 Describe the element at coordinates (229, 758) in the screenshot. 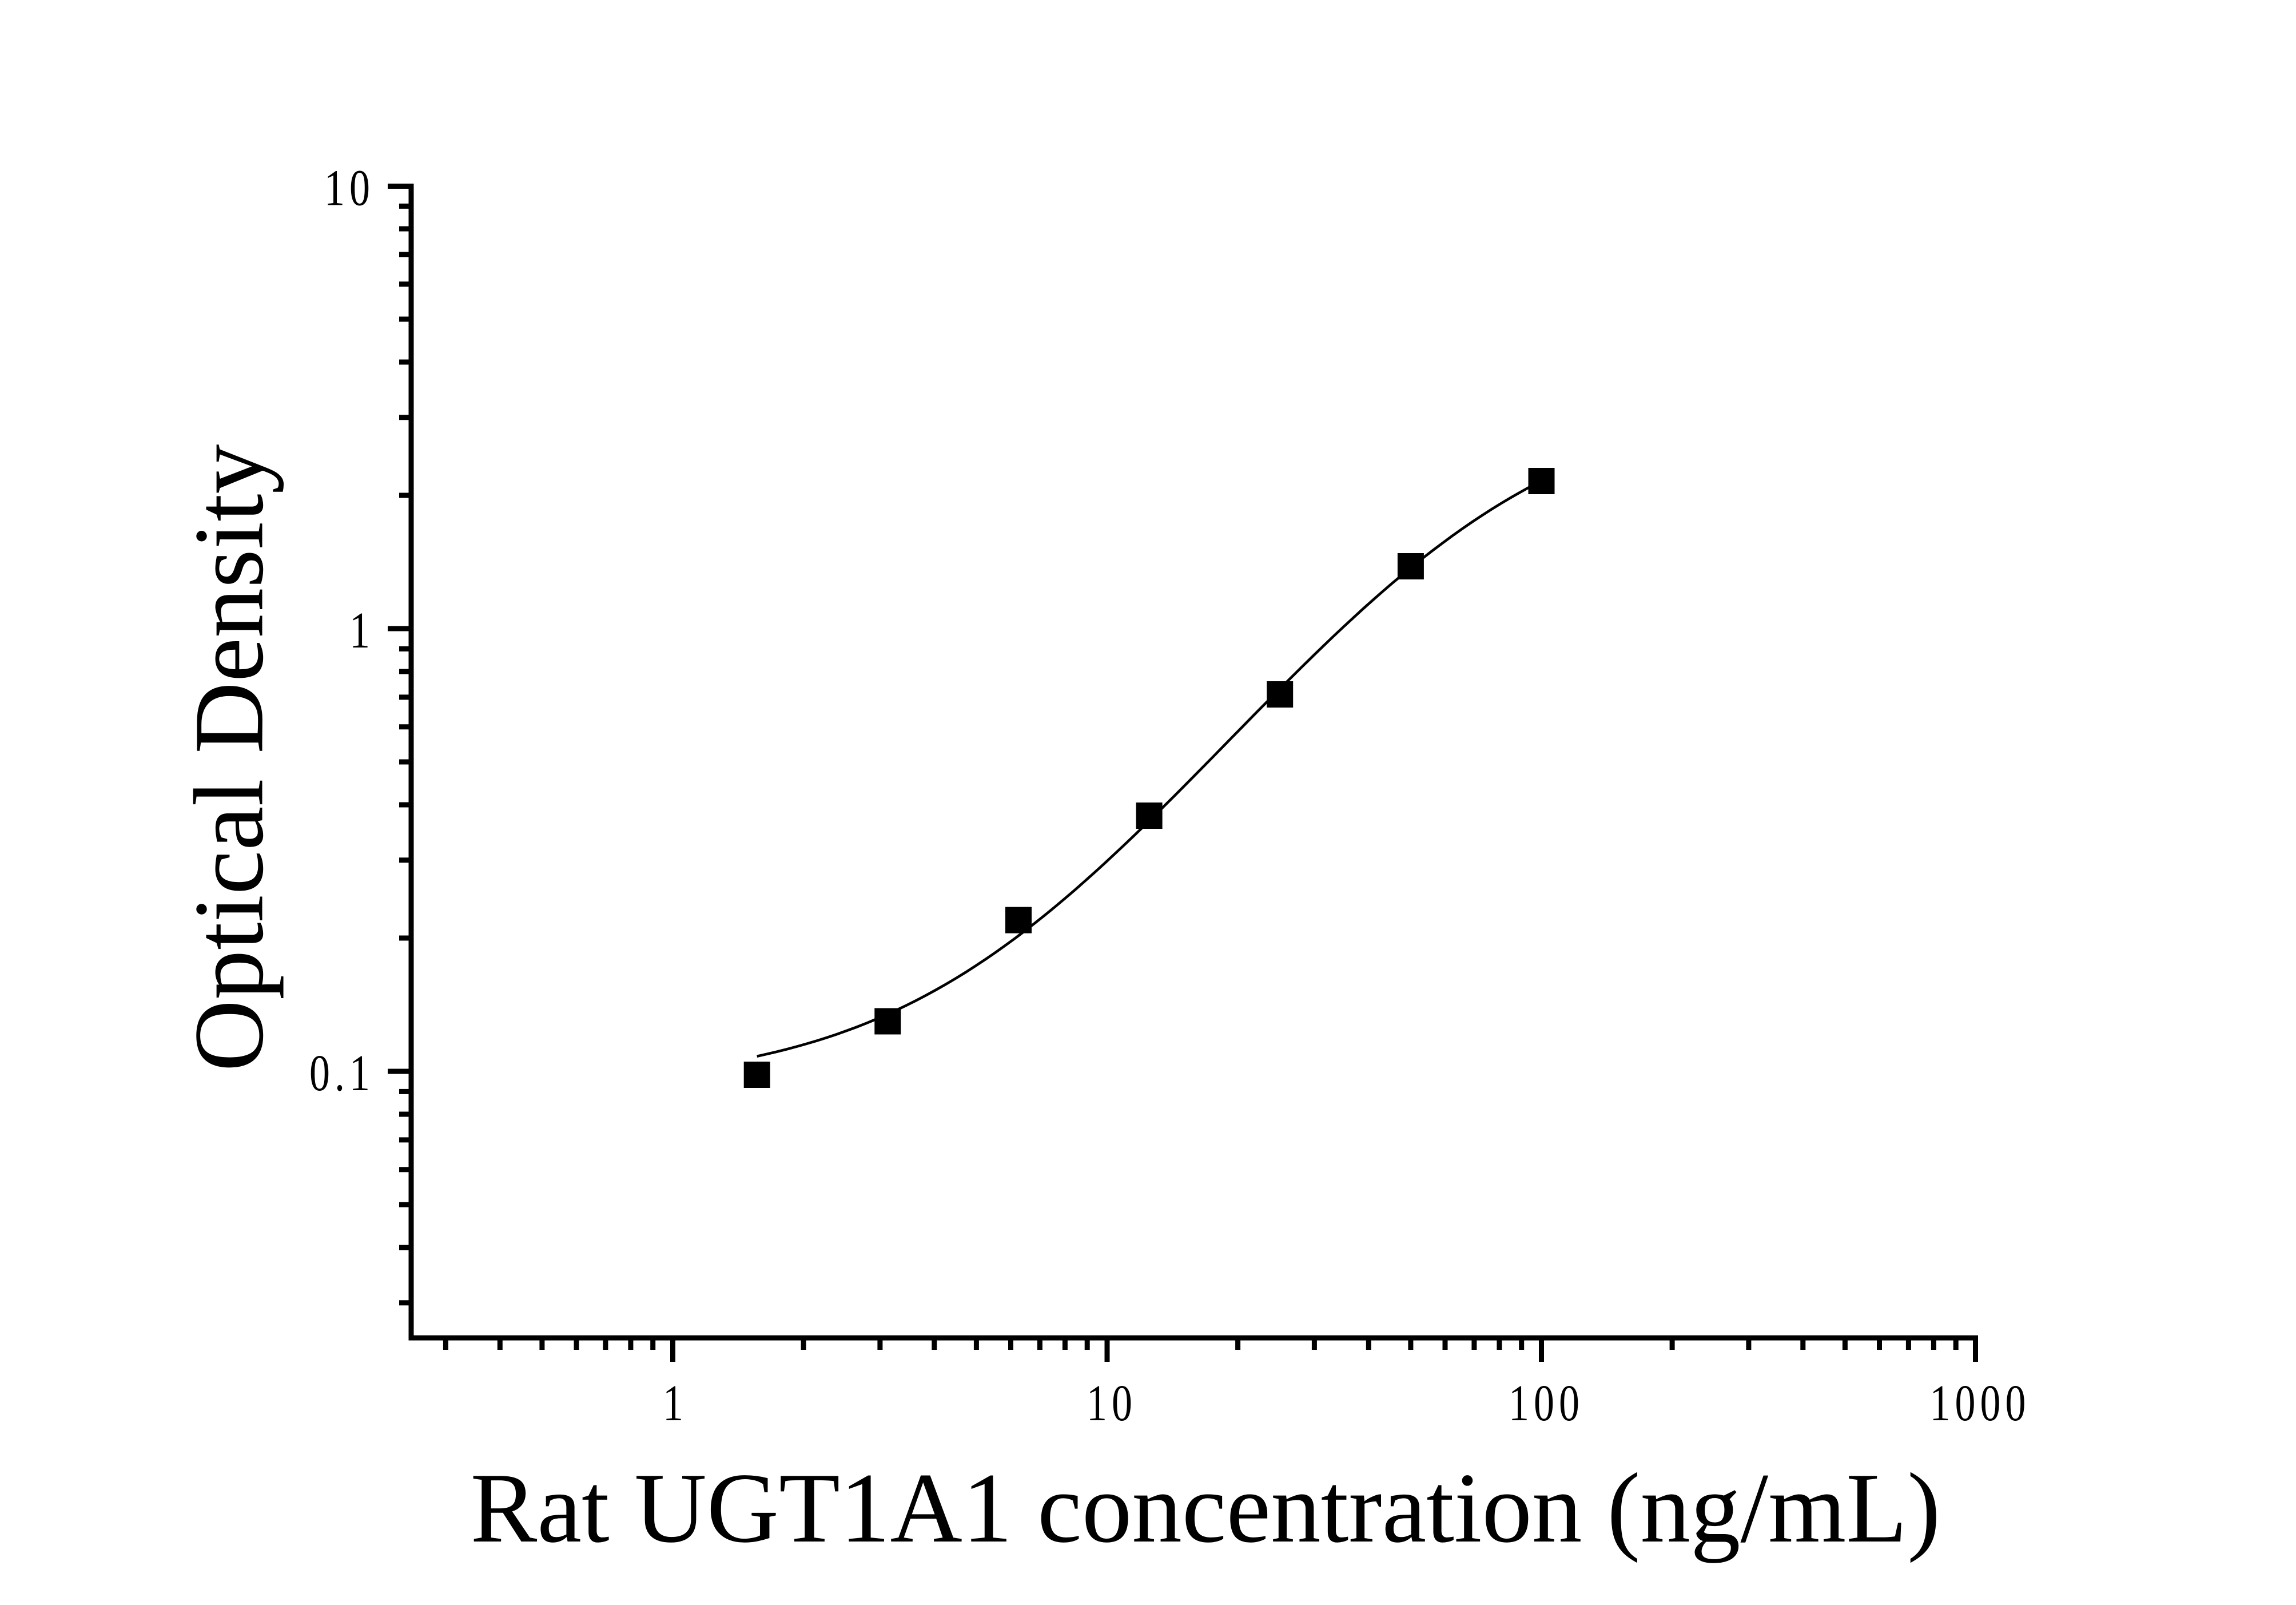

I see `svg-text: Optical Density` at that location.